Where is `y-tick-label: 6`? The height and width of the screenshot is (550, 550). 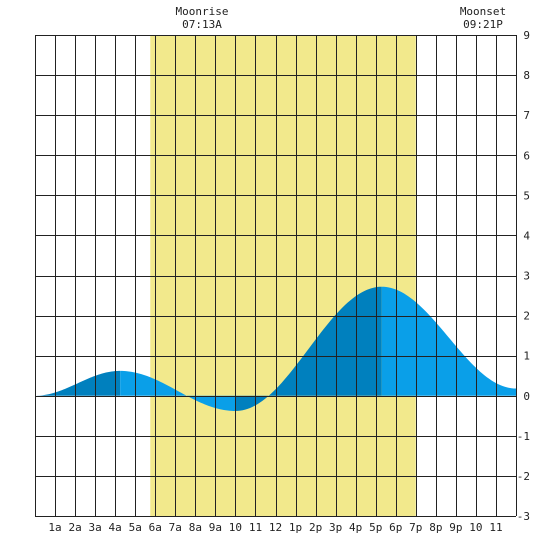
y-tick-label: 6 is located at coordinates (526, 155).